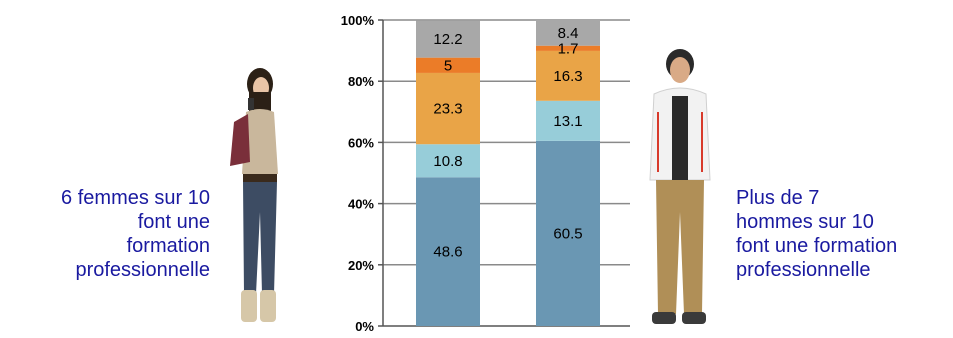 This screenshot has height=338, width=953. I want to click on man-pants, so click(680, 247).